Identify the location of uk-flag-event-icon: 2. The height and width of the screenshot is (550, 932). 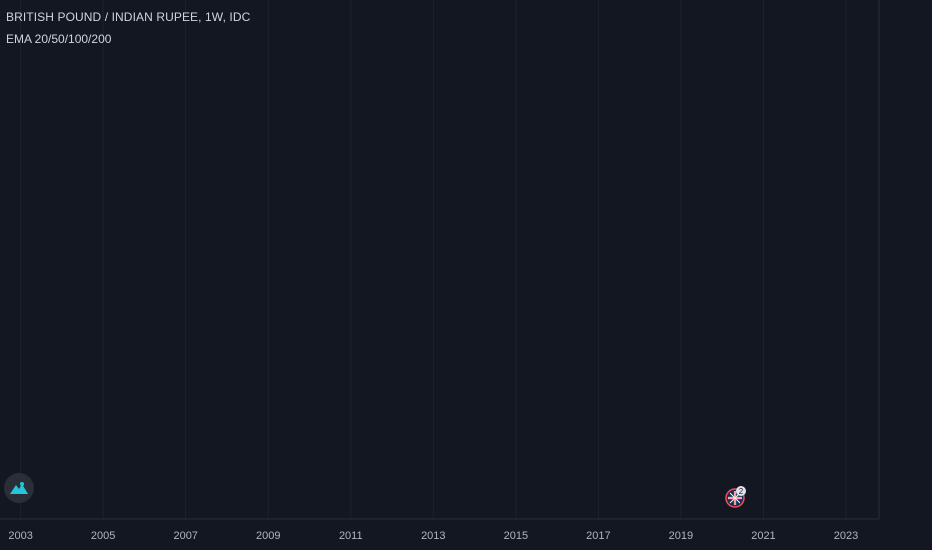
(736, 497).